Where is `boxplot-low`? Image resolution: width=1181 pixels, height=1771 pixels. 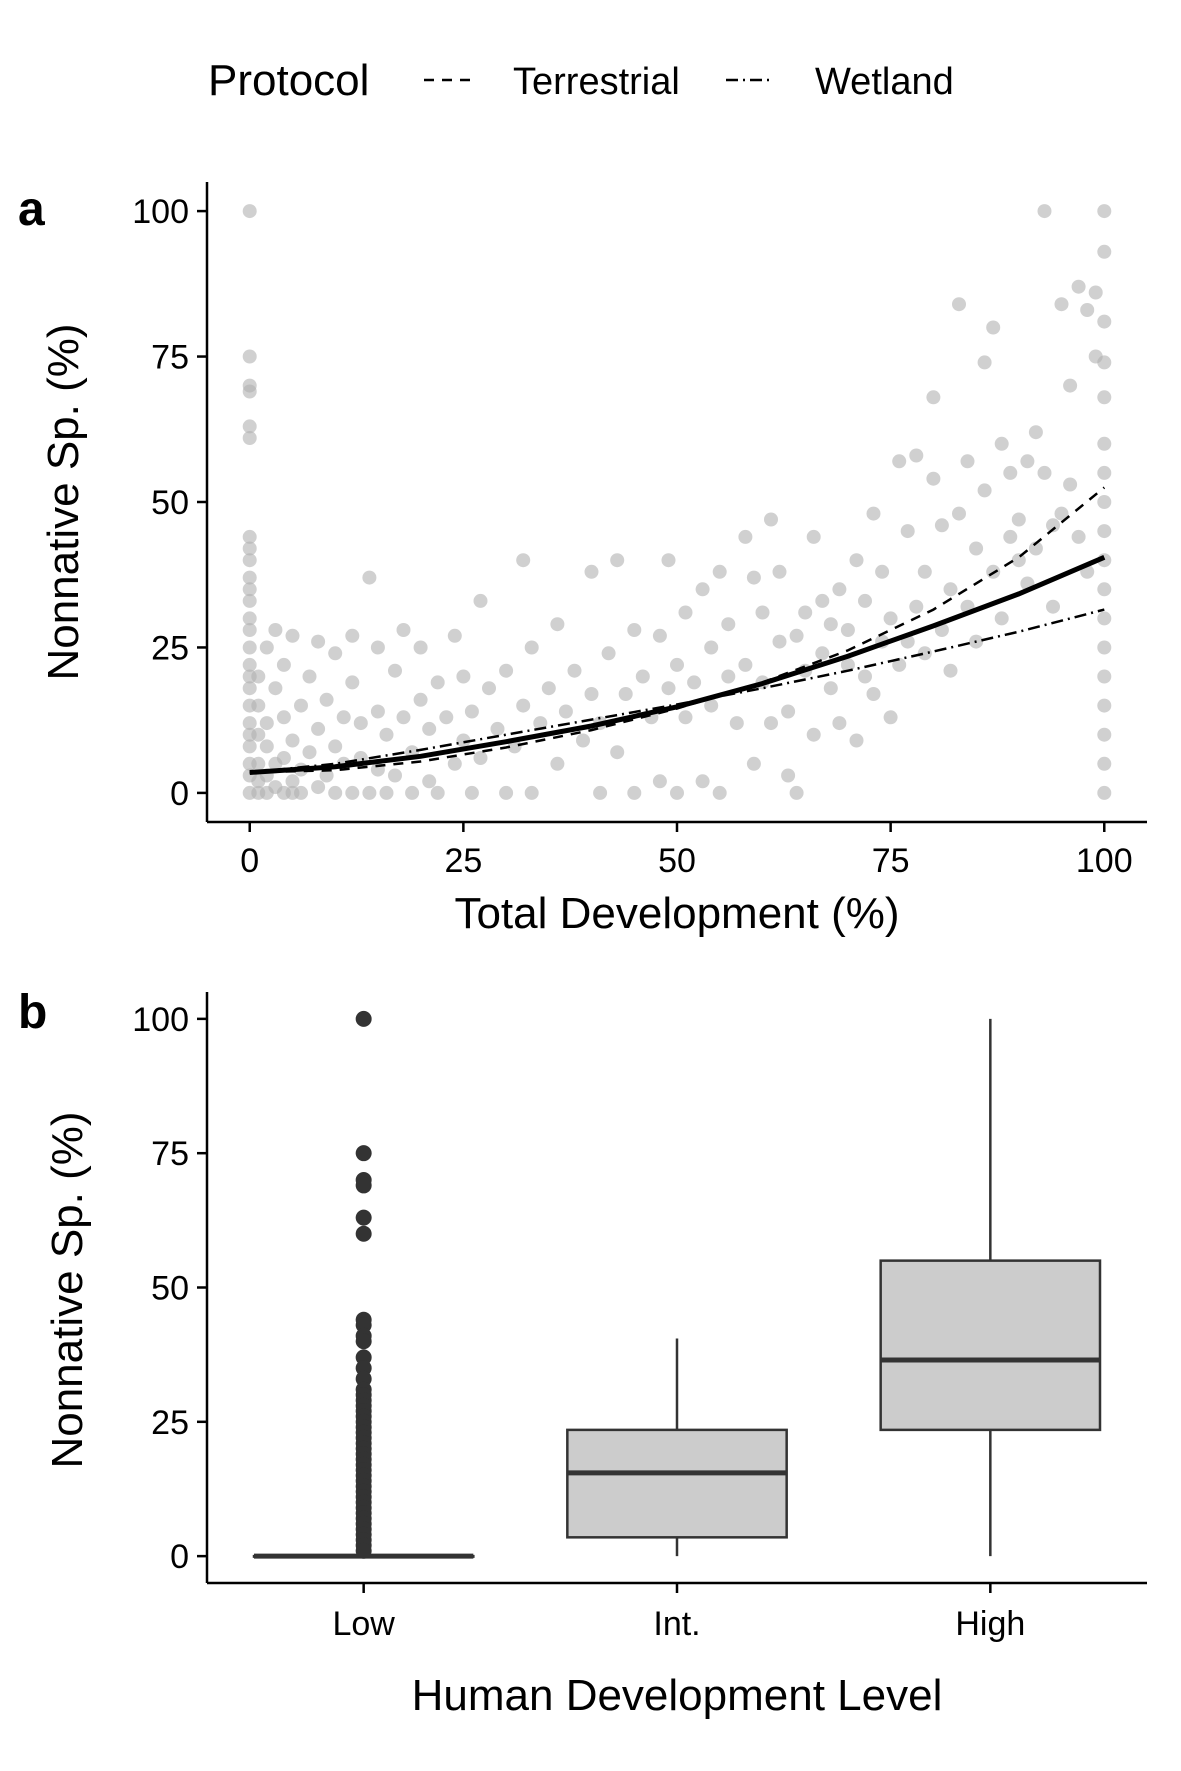
boxplot-low is located at coordinates (363, 1284).